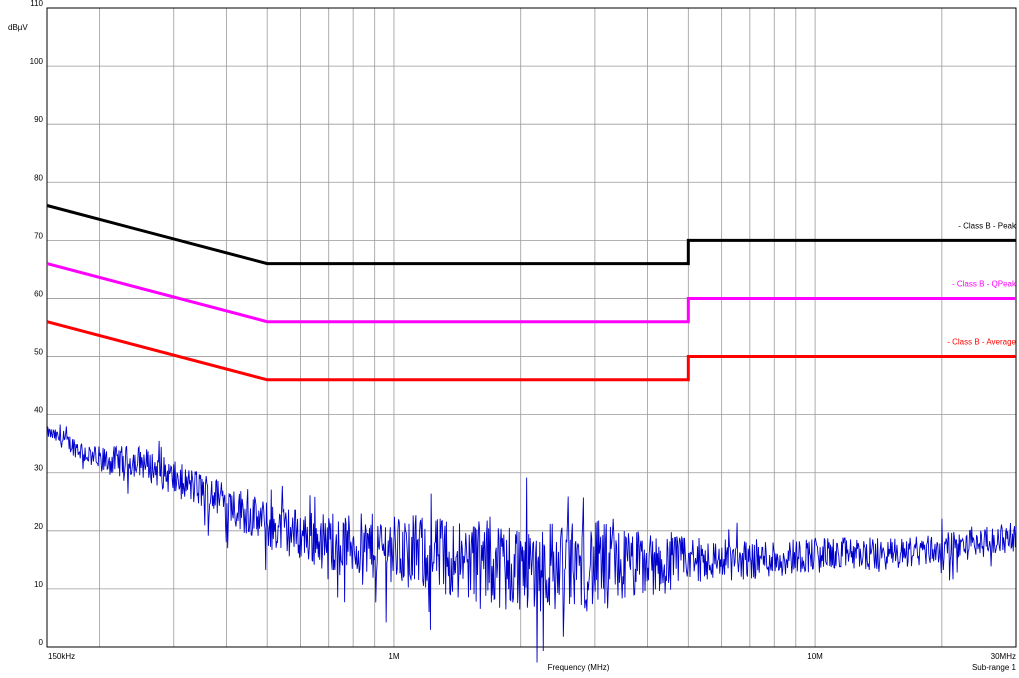 This screenshot has height=678, width=1019. I want to click on subrange-label: Sub-range 1, so click(994, 667).